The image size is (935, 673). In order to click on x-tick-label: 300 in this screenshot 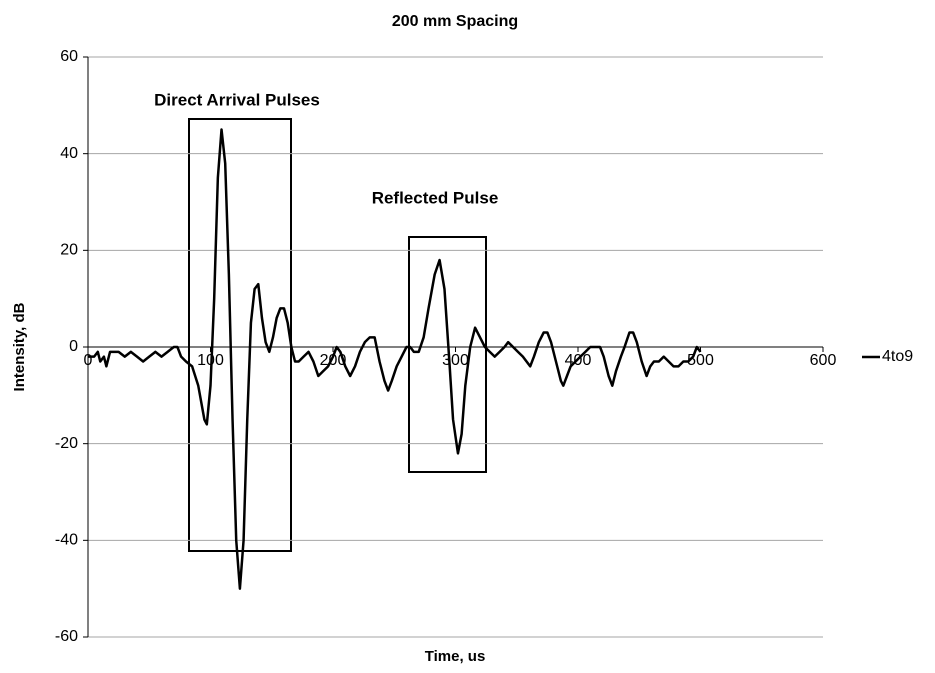, I will do `click(455, 360)`.